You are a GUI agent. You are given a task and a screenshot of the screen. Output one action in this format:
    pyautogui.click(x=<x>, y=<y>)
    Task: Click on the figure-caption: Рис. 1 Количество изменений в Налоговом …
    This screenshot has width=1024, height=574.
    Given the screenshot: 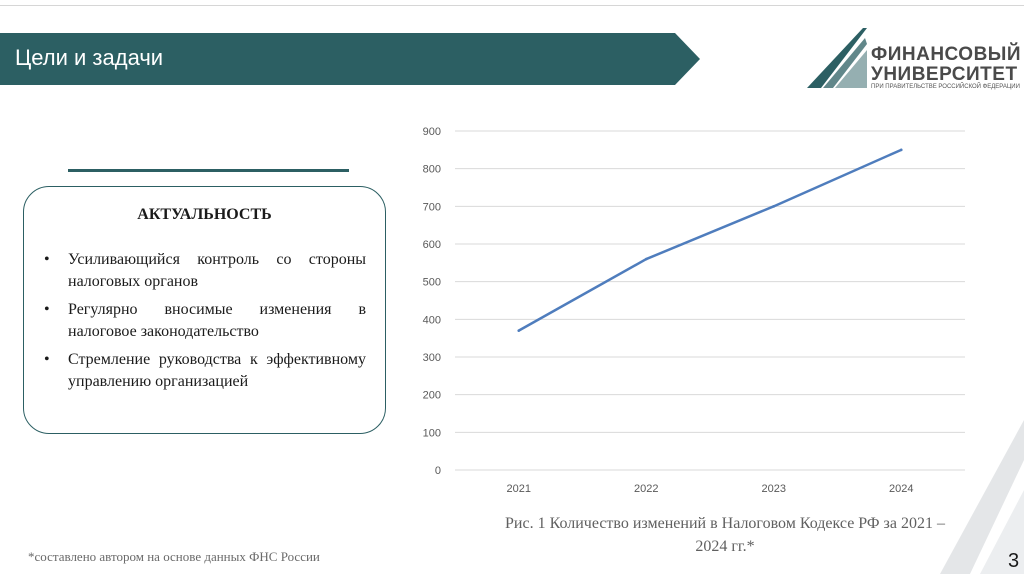 What is the action you would take?
    pyautogui.click(x=725, y=535)
    